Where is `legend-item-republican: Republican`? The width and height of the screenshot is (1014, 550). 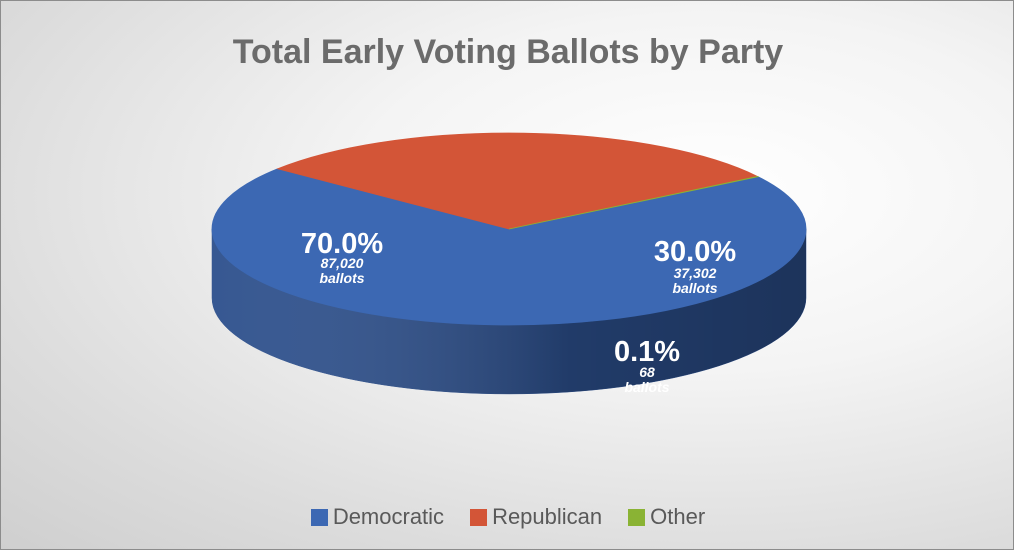
legend-item-republican: Republican is located at coordinates (536, 517).